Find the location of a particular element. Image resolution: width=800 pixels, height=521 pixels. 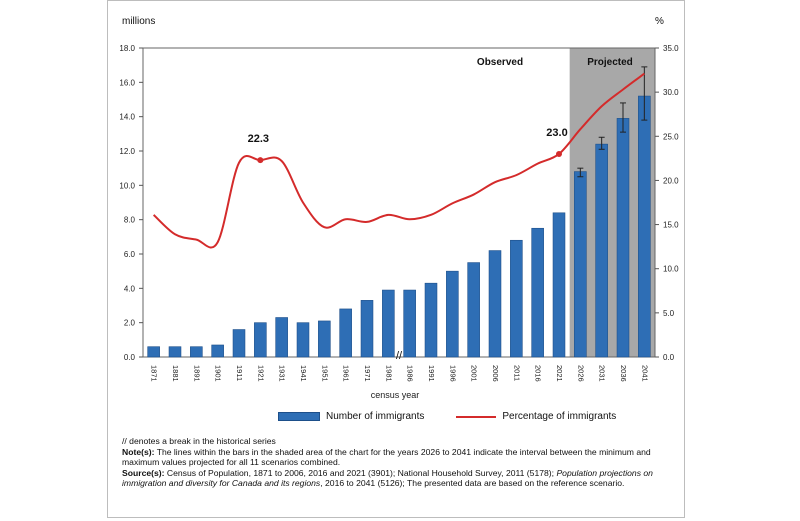

bar-2016 is located at coordinates (537, 292).